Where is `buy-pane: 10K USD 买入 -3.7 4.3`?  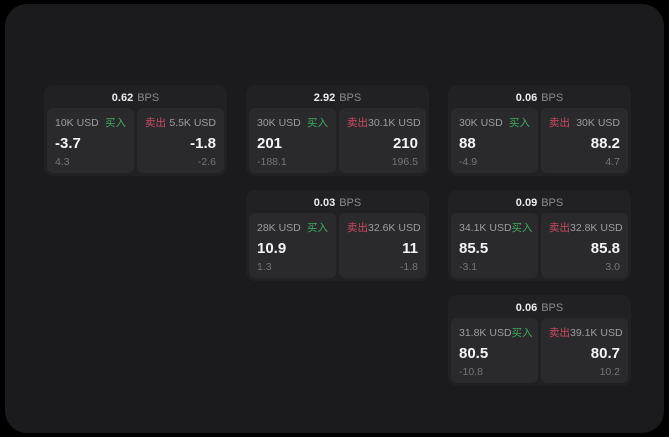 buy-pane: 10K USD 买入 -3.7 4.3 is located at coordinates (90, 140).